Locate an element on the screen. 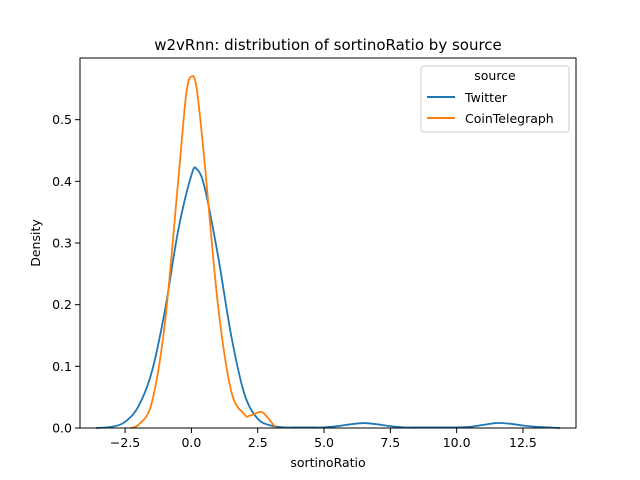 This screenshot has width=640, height=480. x-tick-label: 5.0 is located at coordinates (324, 442).